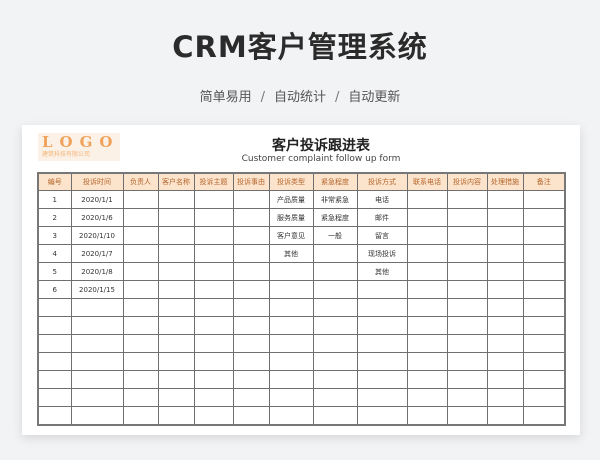  Describe the element at coordinates (97, 217) in the screenshot. I see `table-cell: 2020/1/6` at that location.